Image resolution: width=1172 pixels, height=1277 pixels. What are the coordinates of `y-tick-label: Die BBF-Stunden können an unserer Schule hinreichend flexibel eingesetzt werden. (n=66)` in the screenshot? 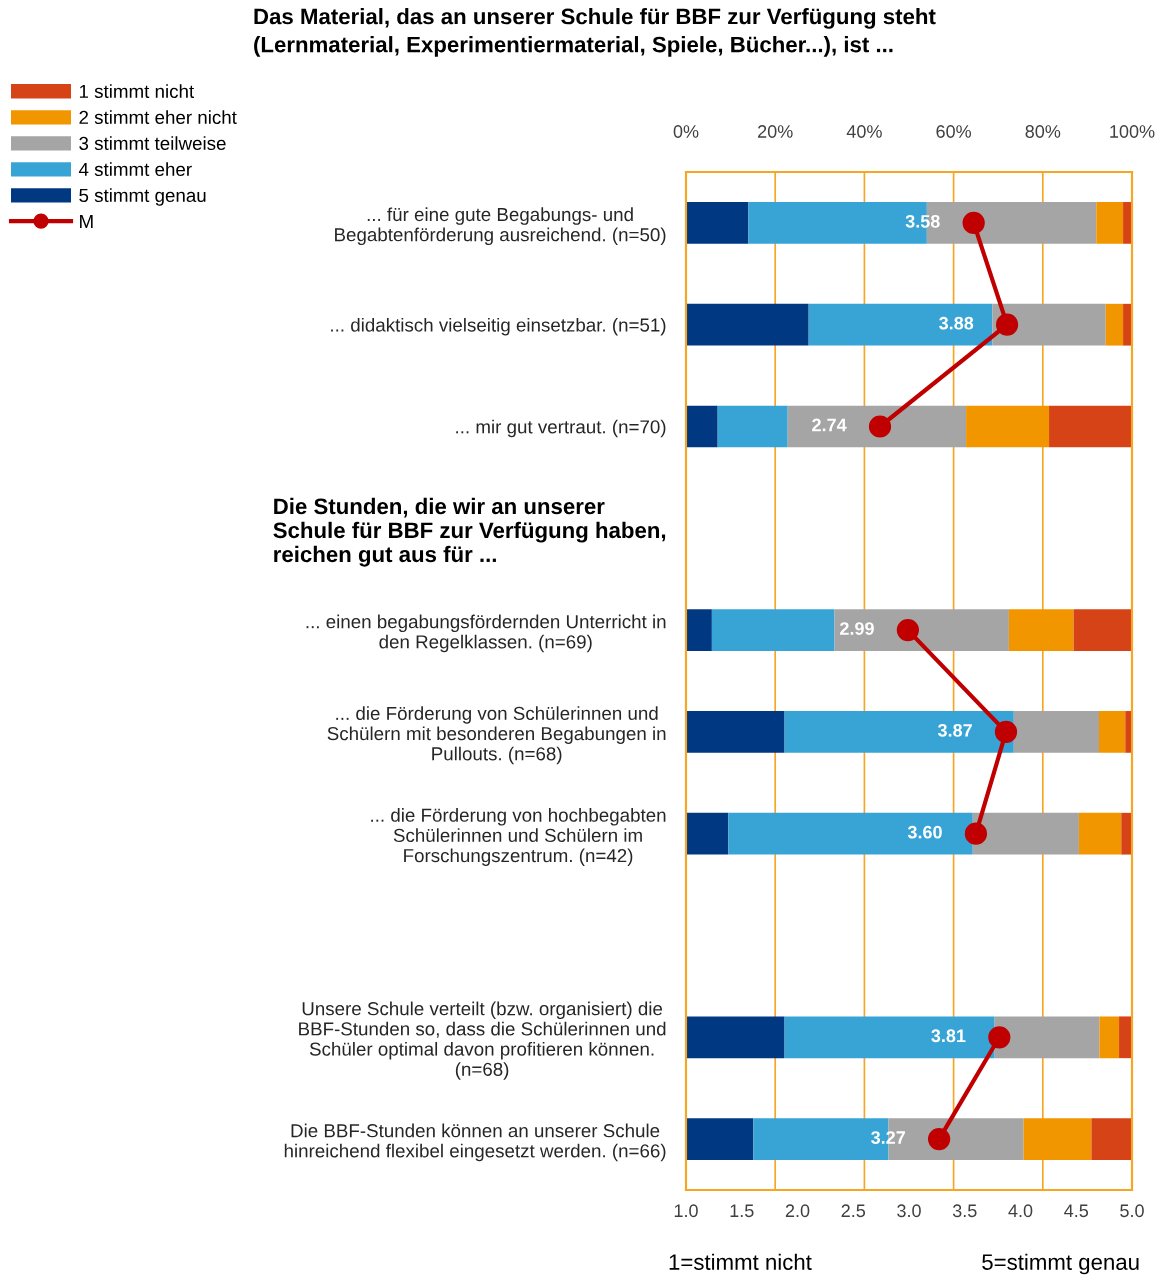 It's located at (475, 1142).